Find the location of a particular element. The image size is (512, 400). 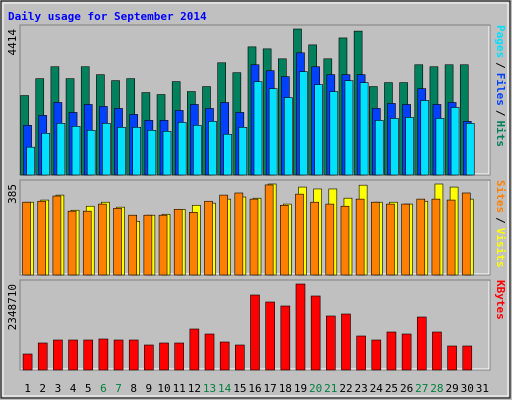

x-tick-label: 12 is located at coordinates (194, 388).